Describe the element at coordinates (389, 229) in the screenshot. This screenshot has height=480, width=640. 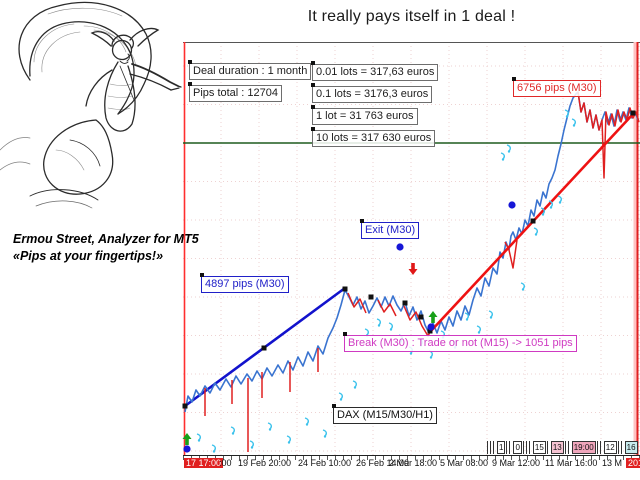
I see `label-exit: Exit (M30)` at that location.